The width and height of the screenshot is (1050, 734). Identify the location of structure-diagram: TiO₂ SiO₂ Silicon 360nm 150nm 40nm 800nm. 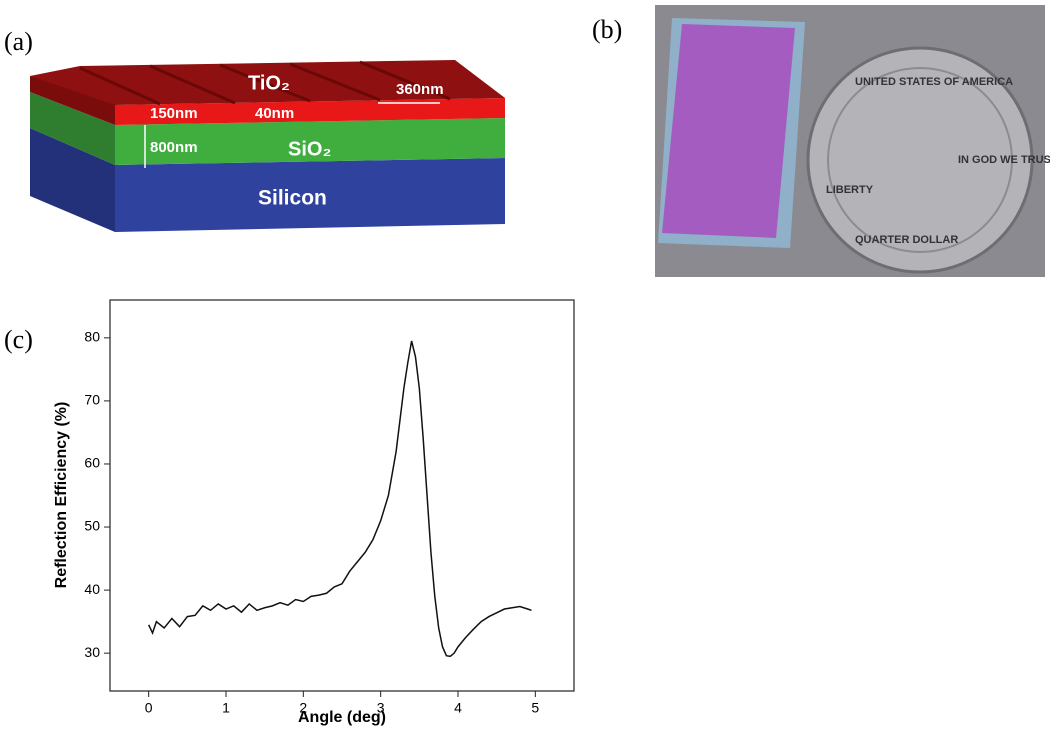
(267, 146).